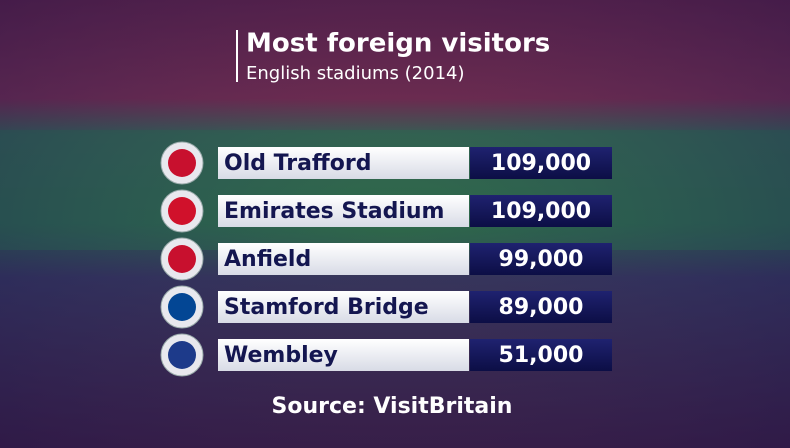 The height and width of the screenshot is (448, 790). What do you see at coordinates (355, 73) in the screenshot?
I see `subtitle: English stadiums (2014)` at bounding box center [355, 73].